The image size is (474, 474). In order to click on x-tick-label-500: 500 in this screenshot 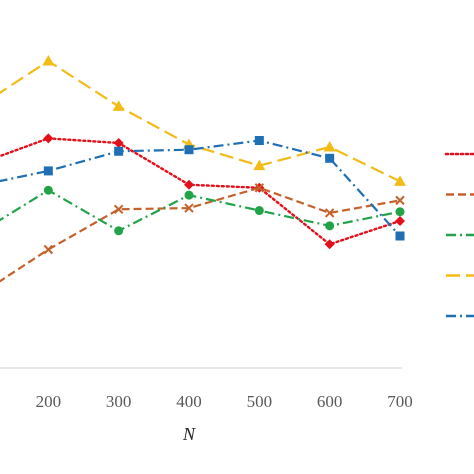, I will do `click(260, 401)`.